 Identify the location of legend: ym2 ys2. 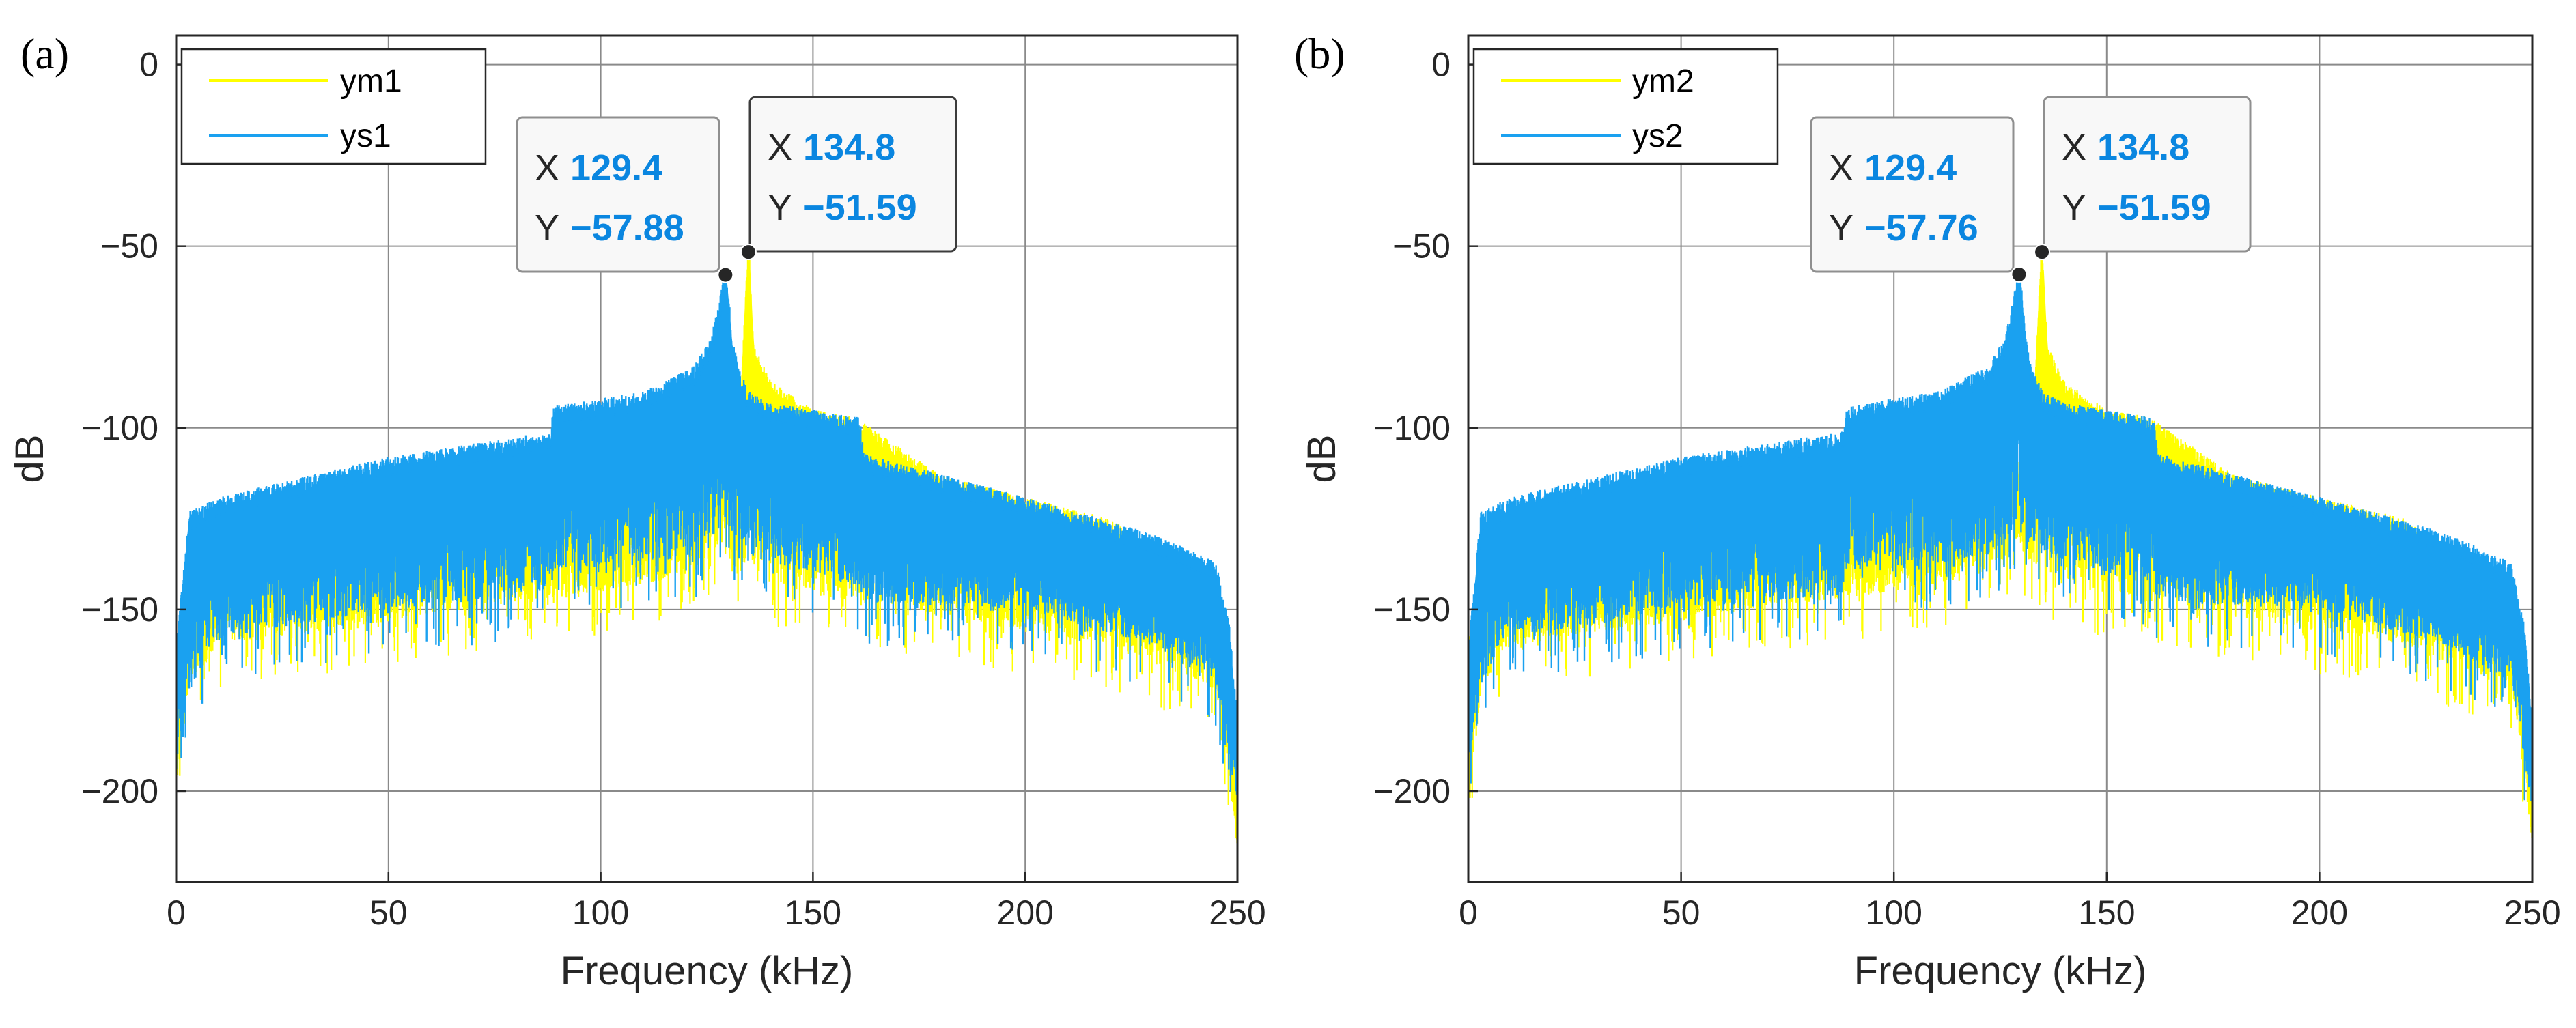
(1625, 106).